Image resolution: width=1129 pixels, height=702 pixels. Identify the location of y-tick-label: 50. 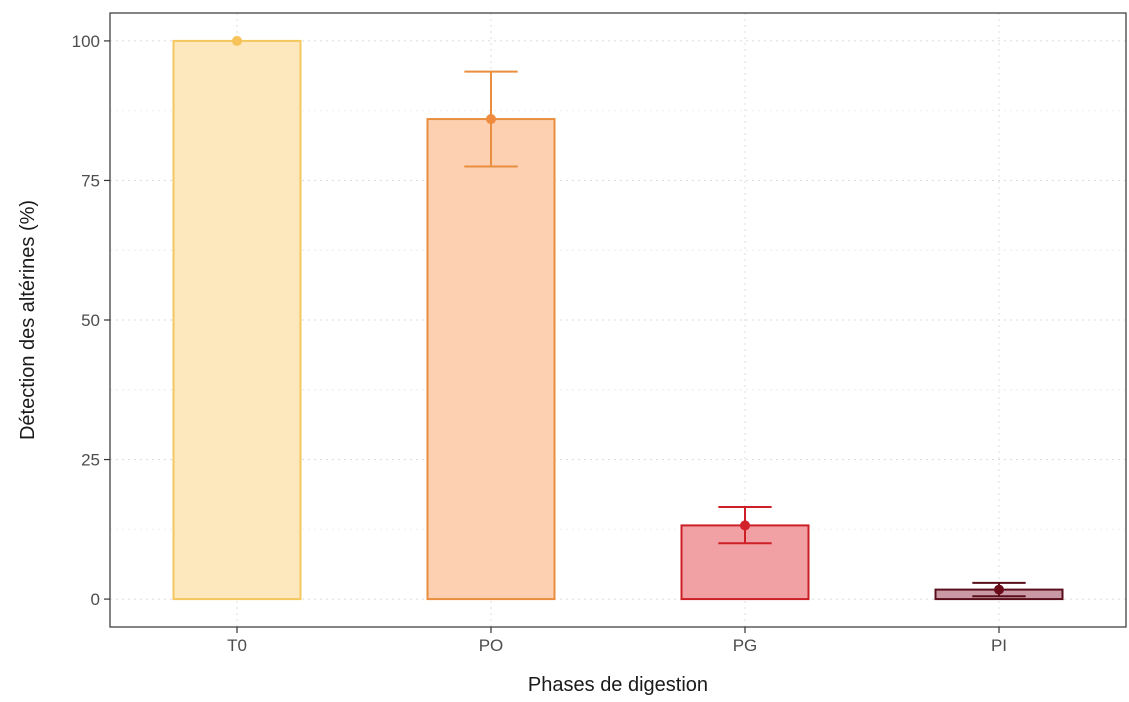
(90, 320).